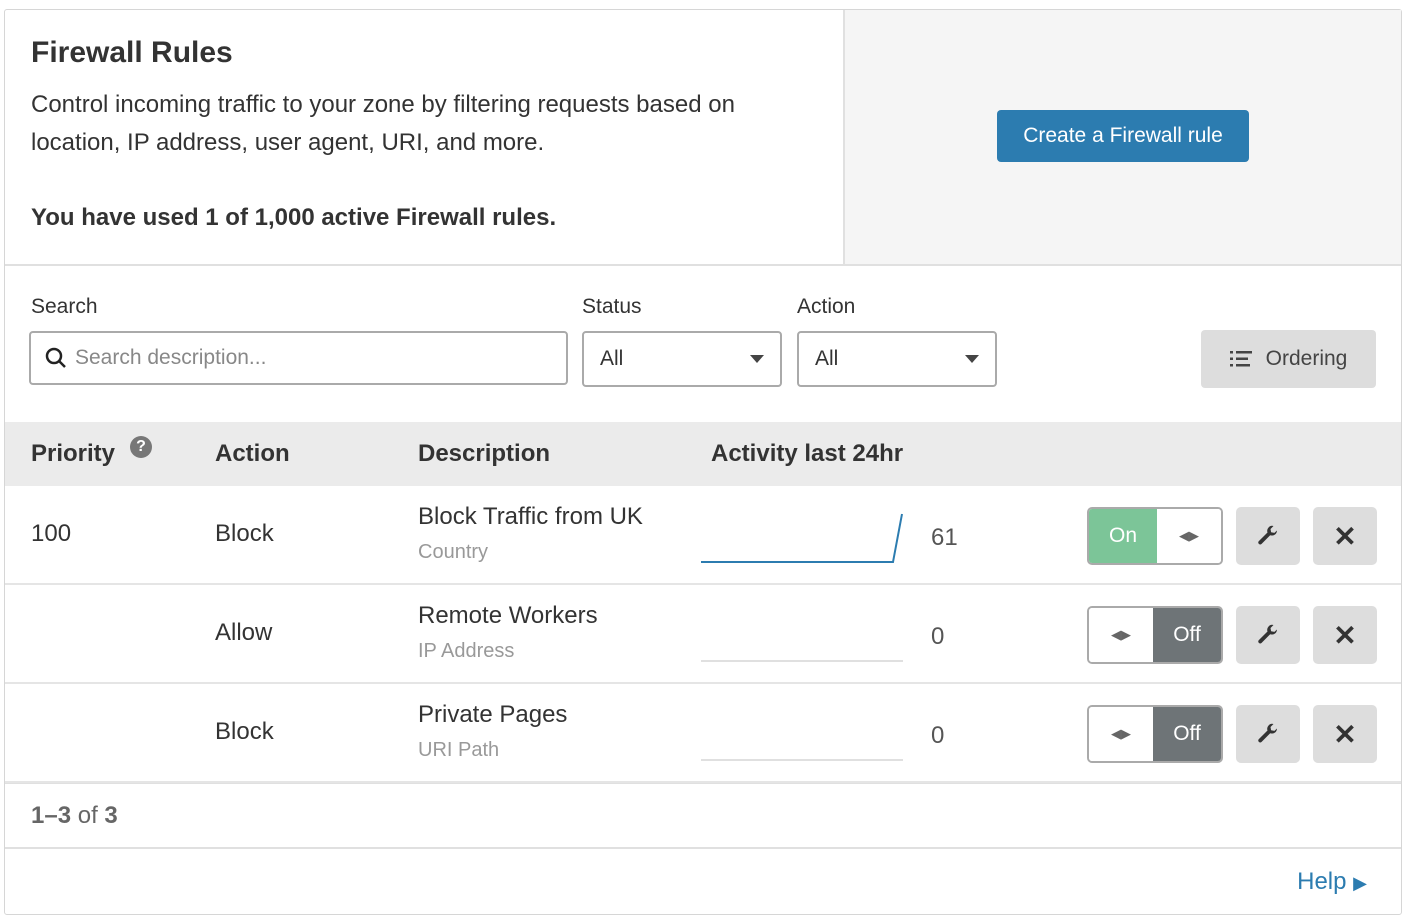  What do you see at coordinates (703, 816) in the screenshot?
I see `pagination: 1–3 of 3` at bounding box center [703, 816].